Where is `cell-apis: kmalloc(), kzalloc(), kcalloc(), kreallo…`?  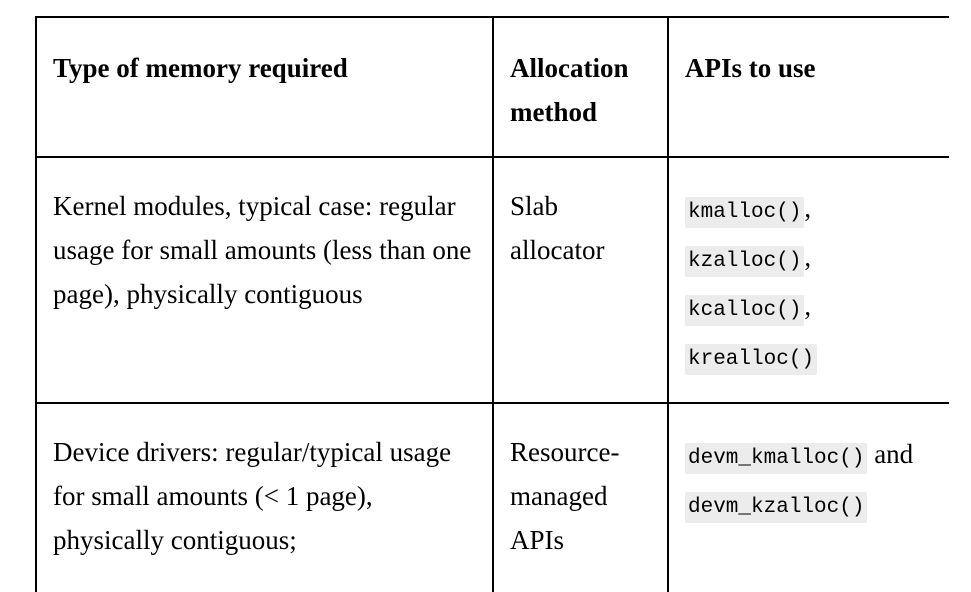 cell-apis: kmalloc(), kzalloc(), kcalloc(), kreallo… is located at coordinates (808, 280).